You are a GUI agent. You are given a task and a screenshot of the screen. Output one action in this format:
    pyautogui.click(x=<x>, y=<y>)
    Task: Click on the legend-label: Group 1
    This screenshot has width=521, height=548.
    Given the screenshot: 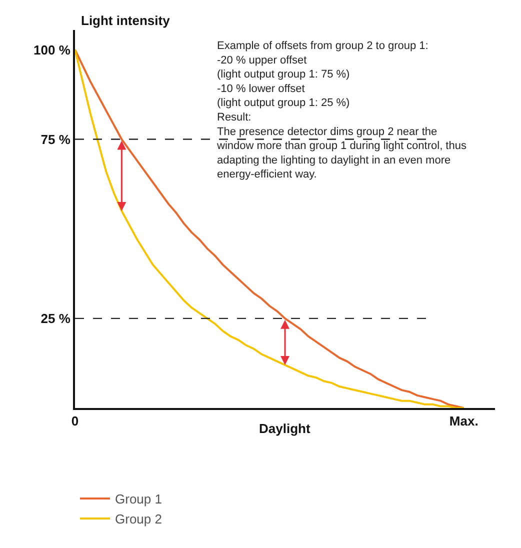 What is the action you would take?
    pyautogui.click(x=138, y=499)
    